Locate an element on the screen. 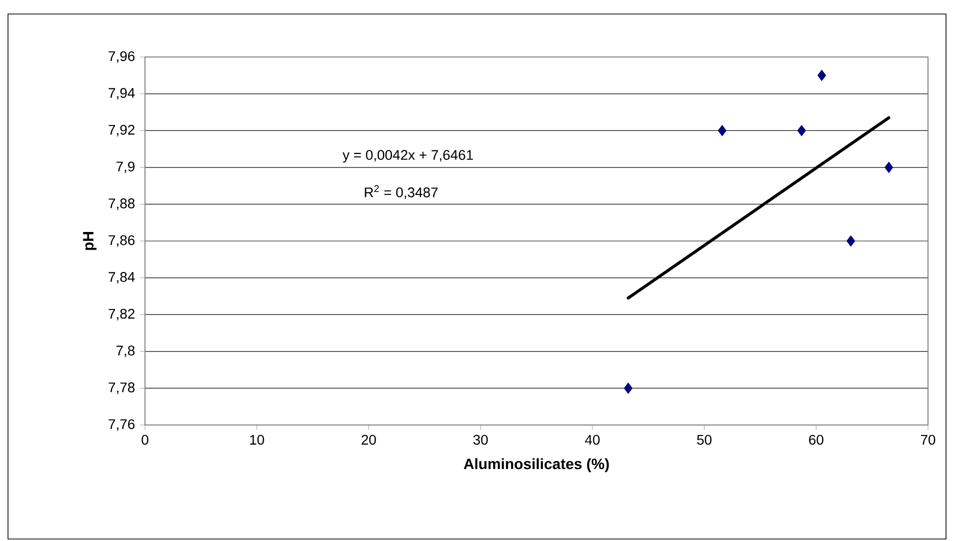 This screenshot has width=954, height=541. x-tick-label: 10 is located at coordinates (257, 439).